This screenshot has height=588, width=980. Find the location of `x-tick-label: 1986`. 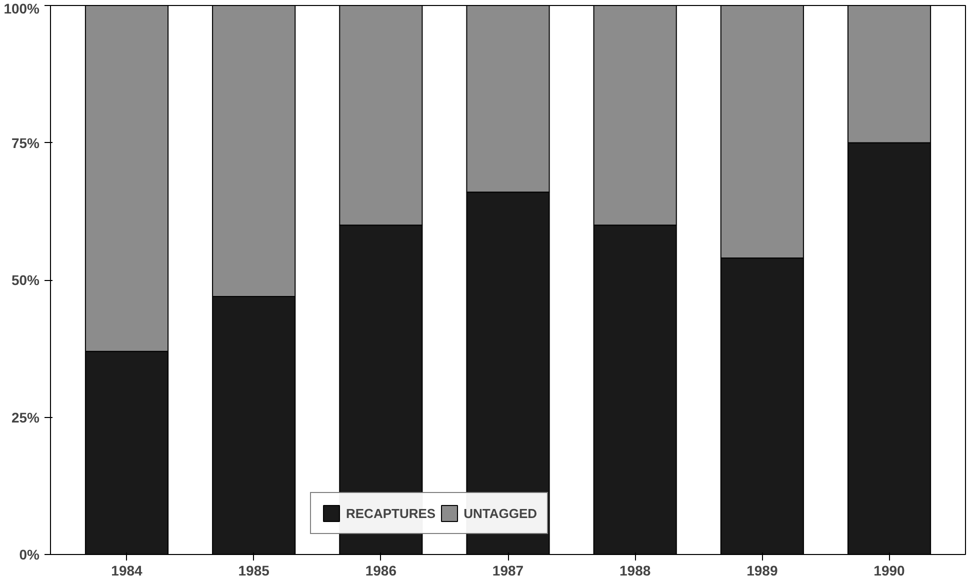

x-tick-label: 1986 is located at coordinates (381, 570).